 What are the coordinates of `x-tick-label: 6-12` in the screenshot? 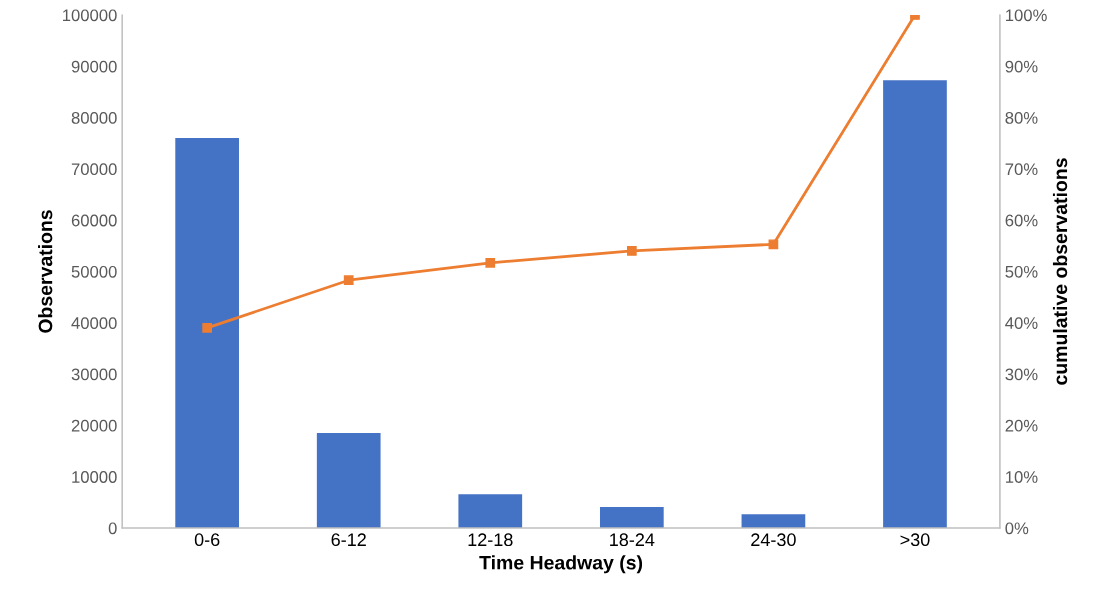 It's located at (348, 540).